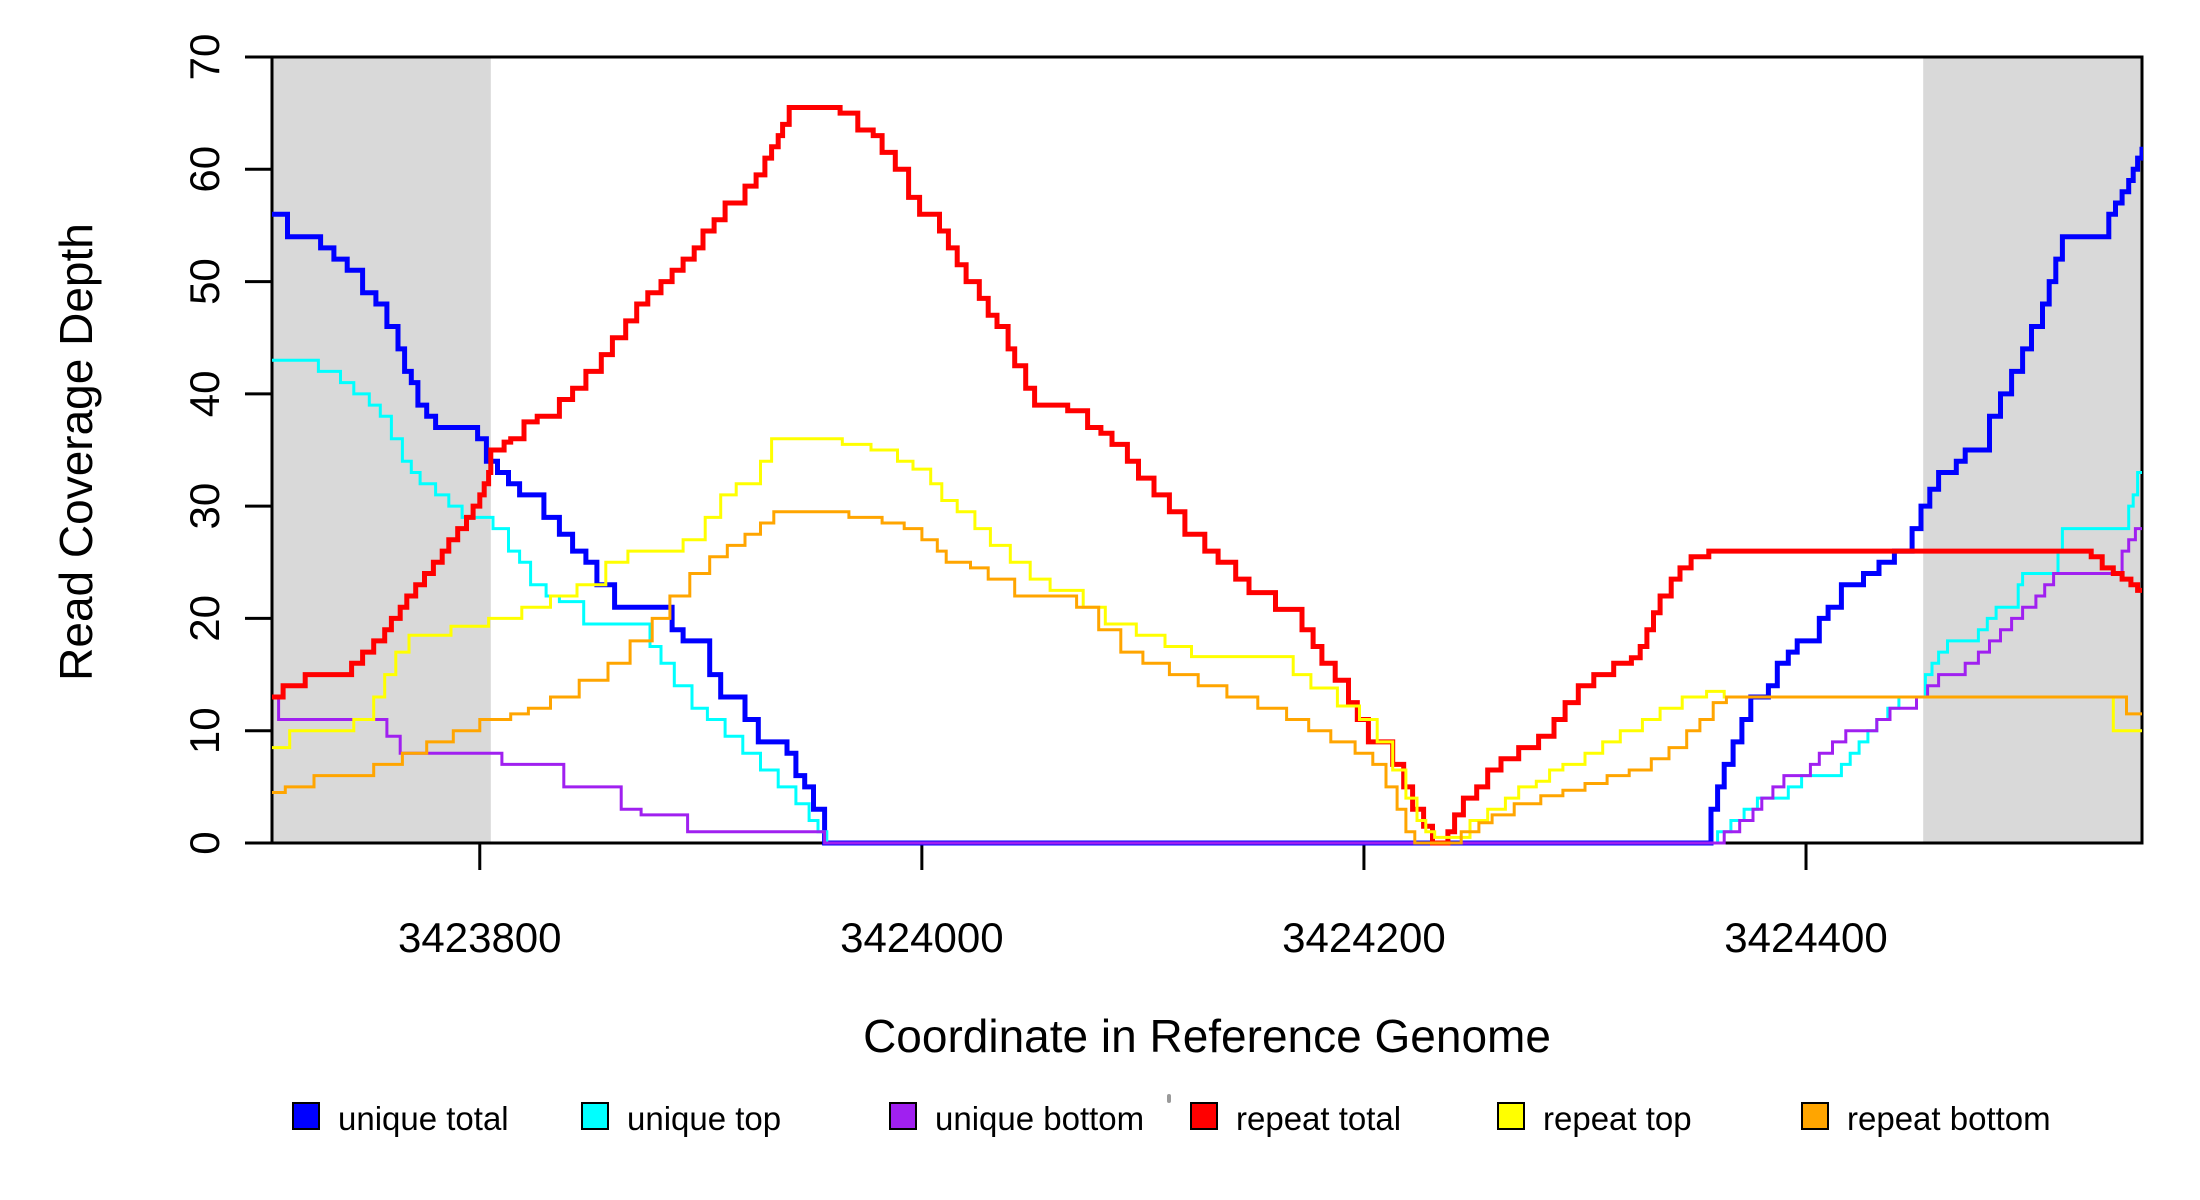 The height and width of the screenshot is (1200, 2200). Describe the element at coordinates (204, 730) in the screenshot. I see `y-tick-label: 10` at that location.